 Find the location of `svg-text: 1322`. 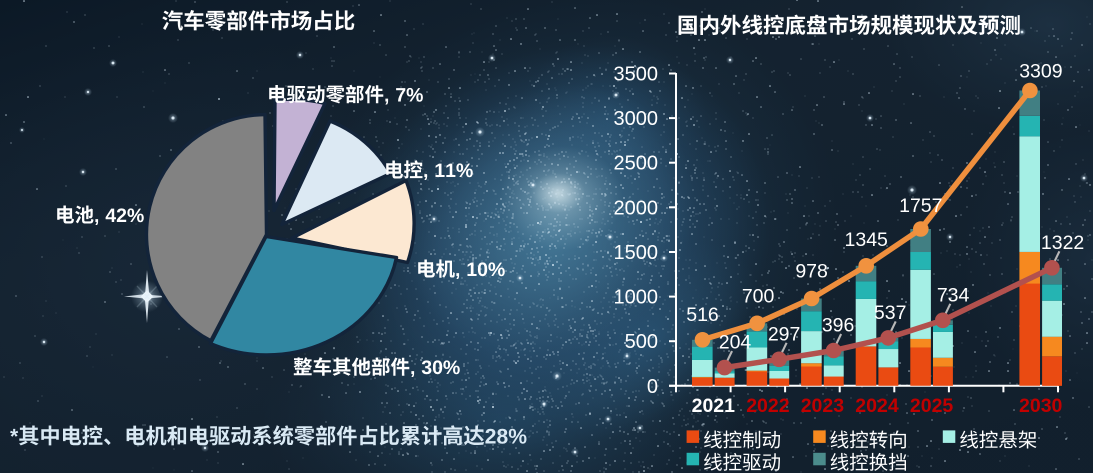

svg-text: 1322 is located at coordinates (1062, 243).